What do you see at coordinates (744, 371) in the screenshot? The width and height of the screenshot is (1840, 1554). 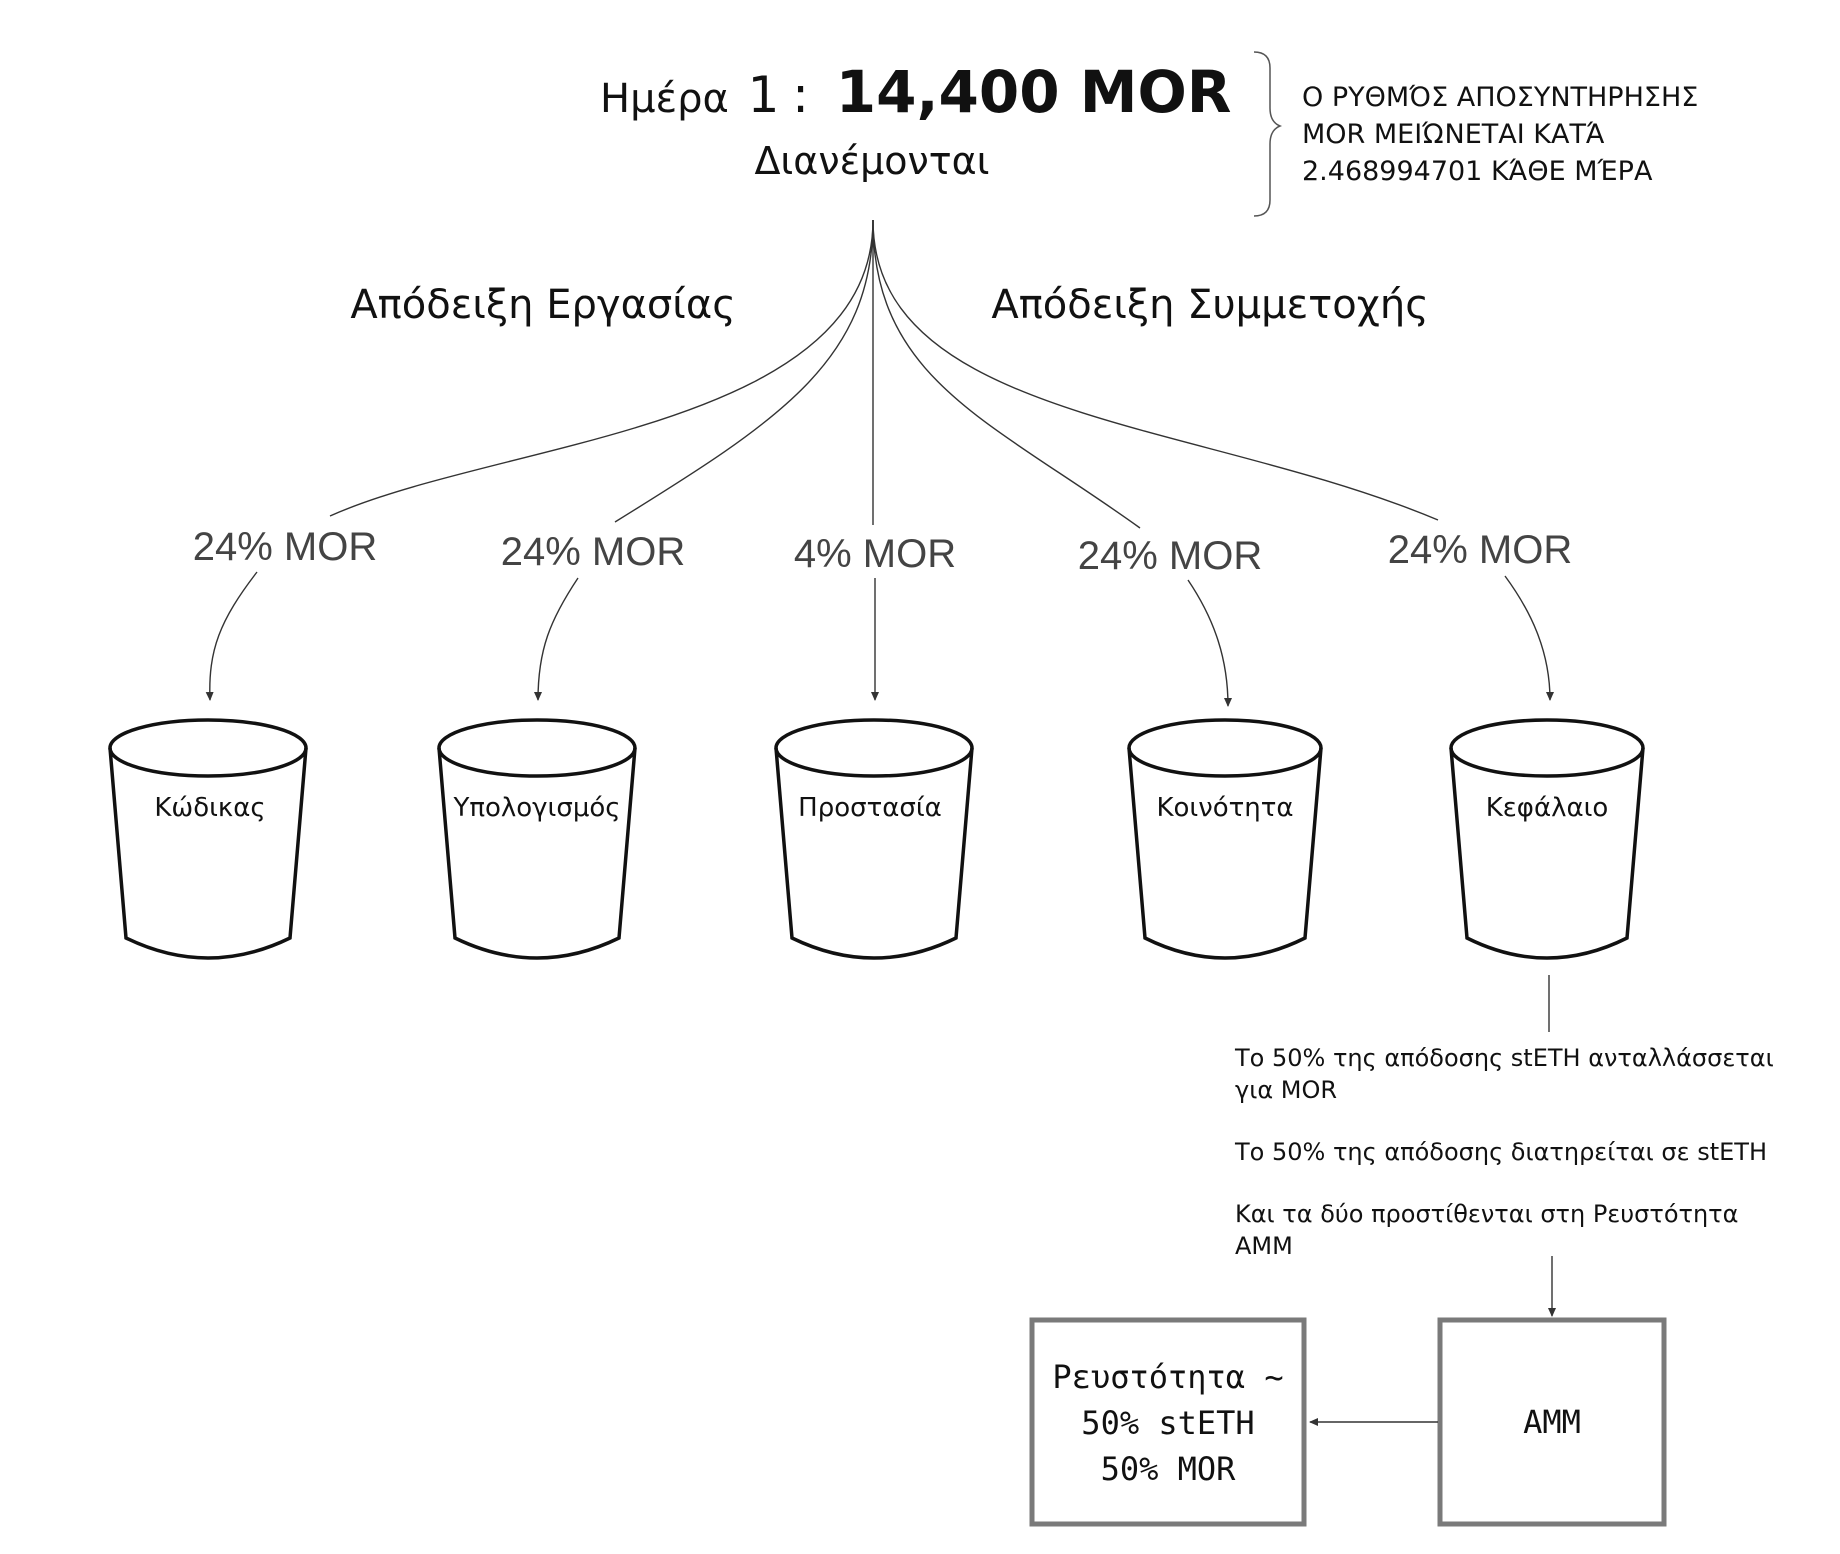 I see `split-curve-compute` at bounding box center [744, 371].